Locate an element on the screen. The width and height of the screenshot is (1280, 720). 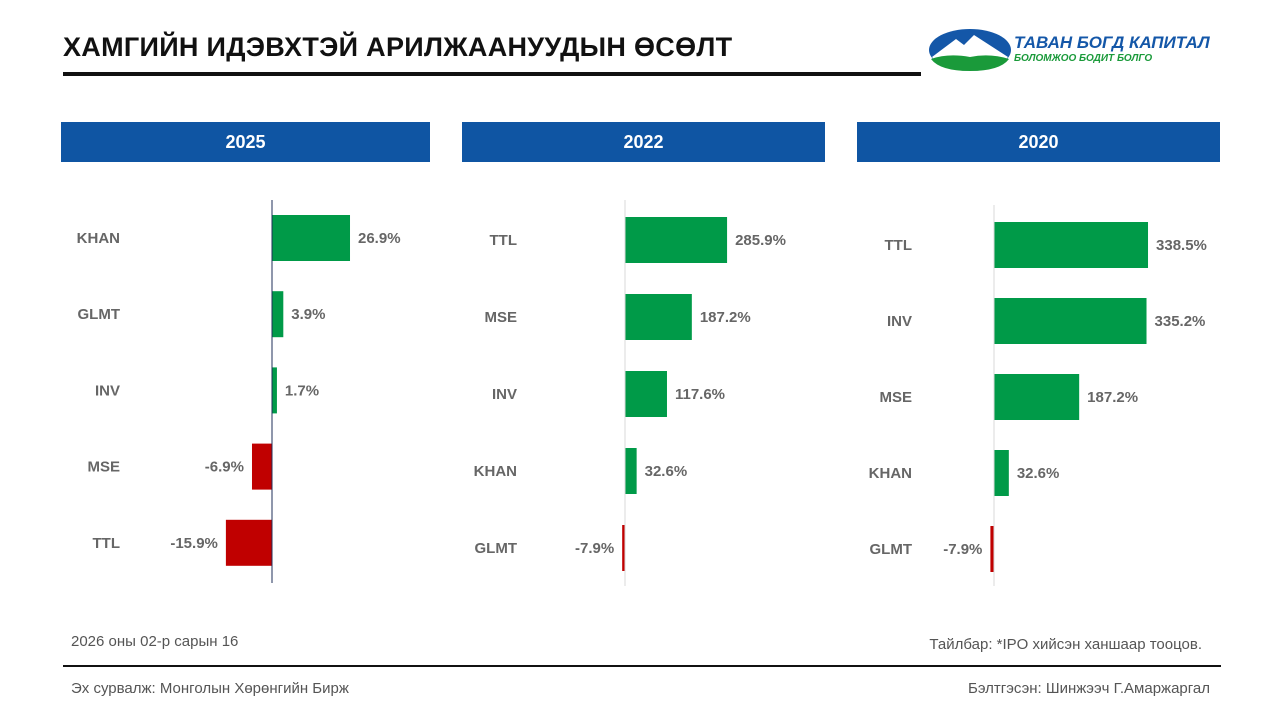
value-label: 3.9% is located at coordinates (308, 314).